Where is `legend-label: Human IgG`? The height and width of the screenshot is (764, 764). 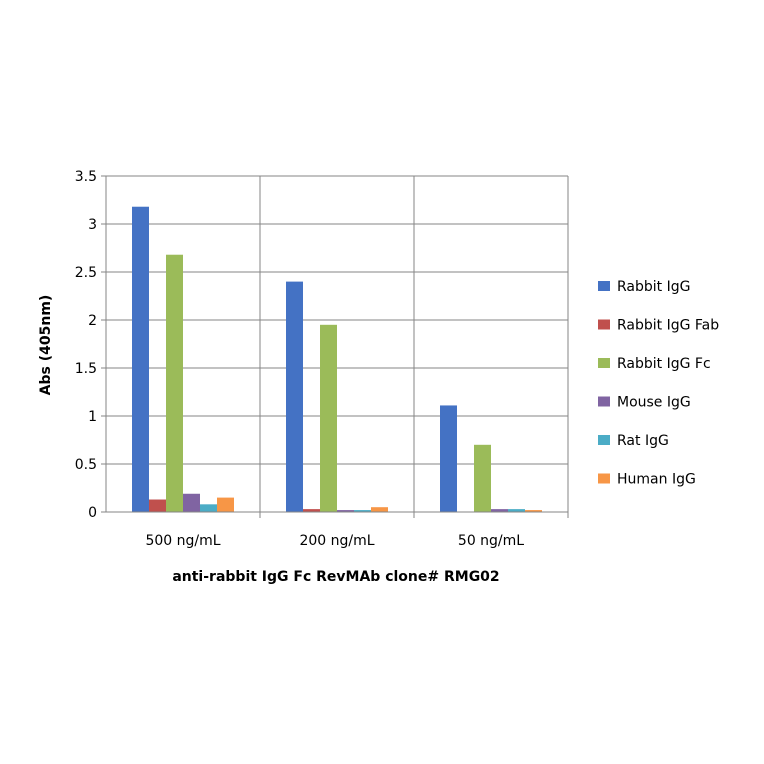 legend-label: Human IgG is located at coordinates (656, 480).